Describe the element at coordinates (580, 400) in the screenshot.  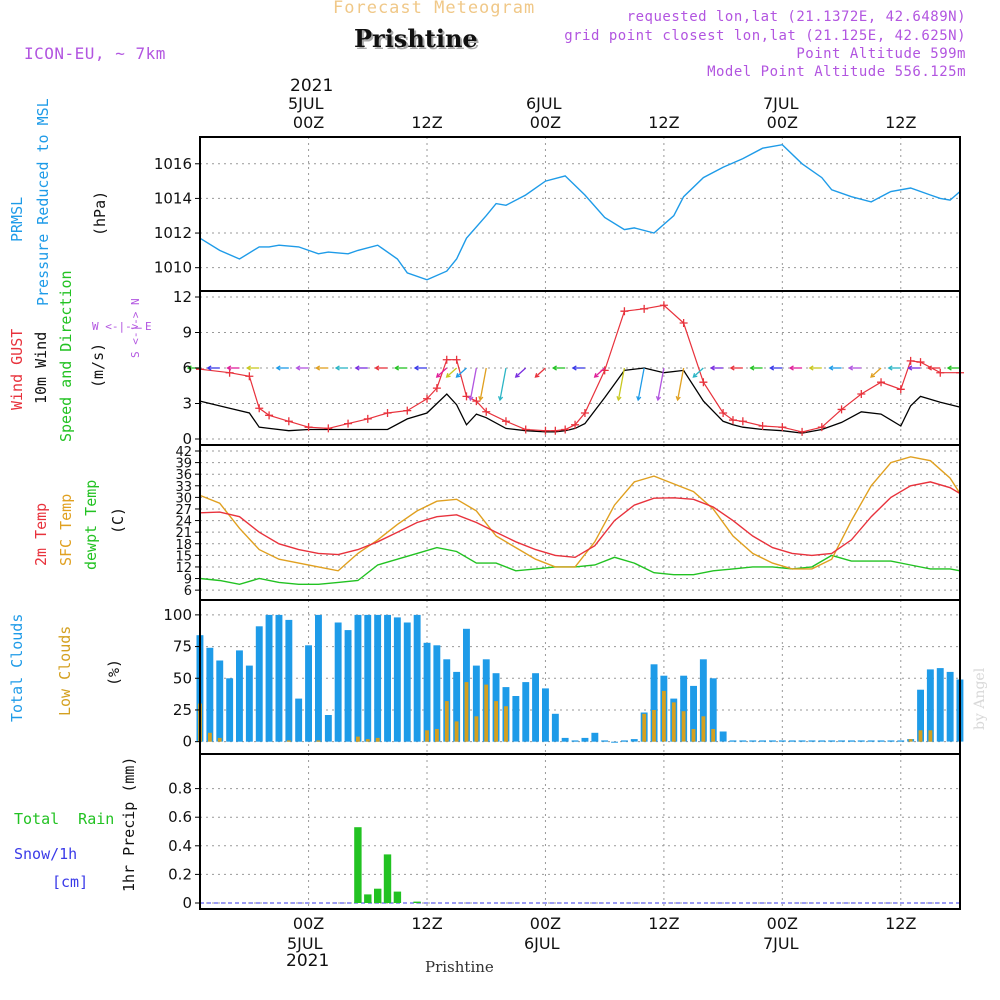
I see `wind-10m-line` at that location.